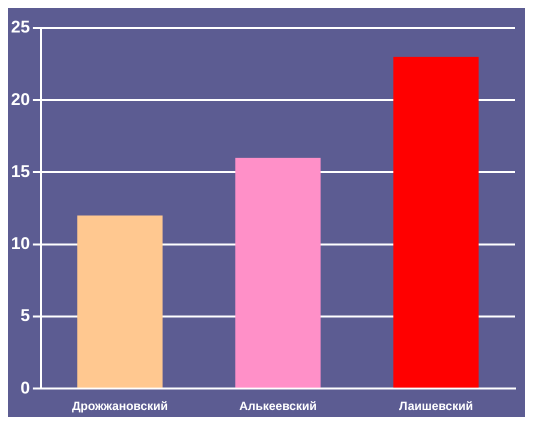  Describe the element at coordinates (20, 27) in the screenshot. I see `y-tick-label: 25` at that location.